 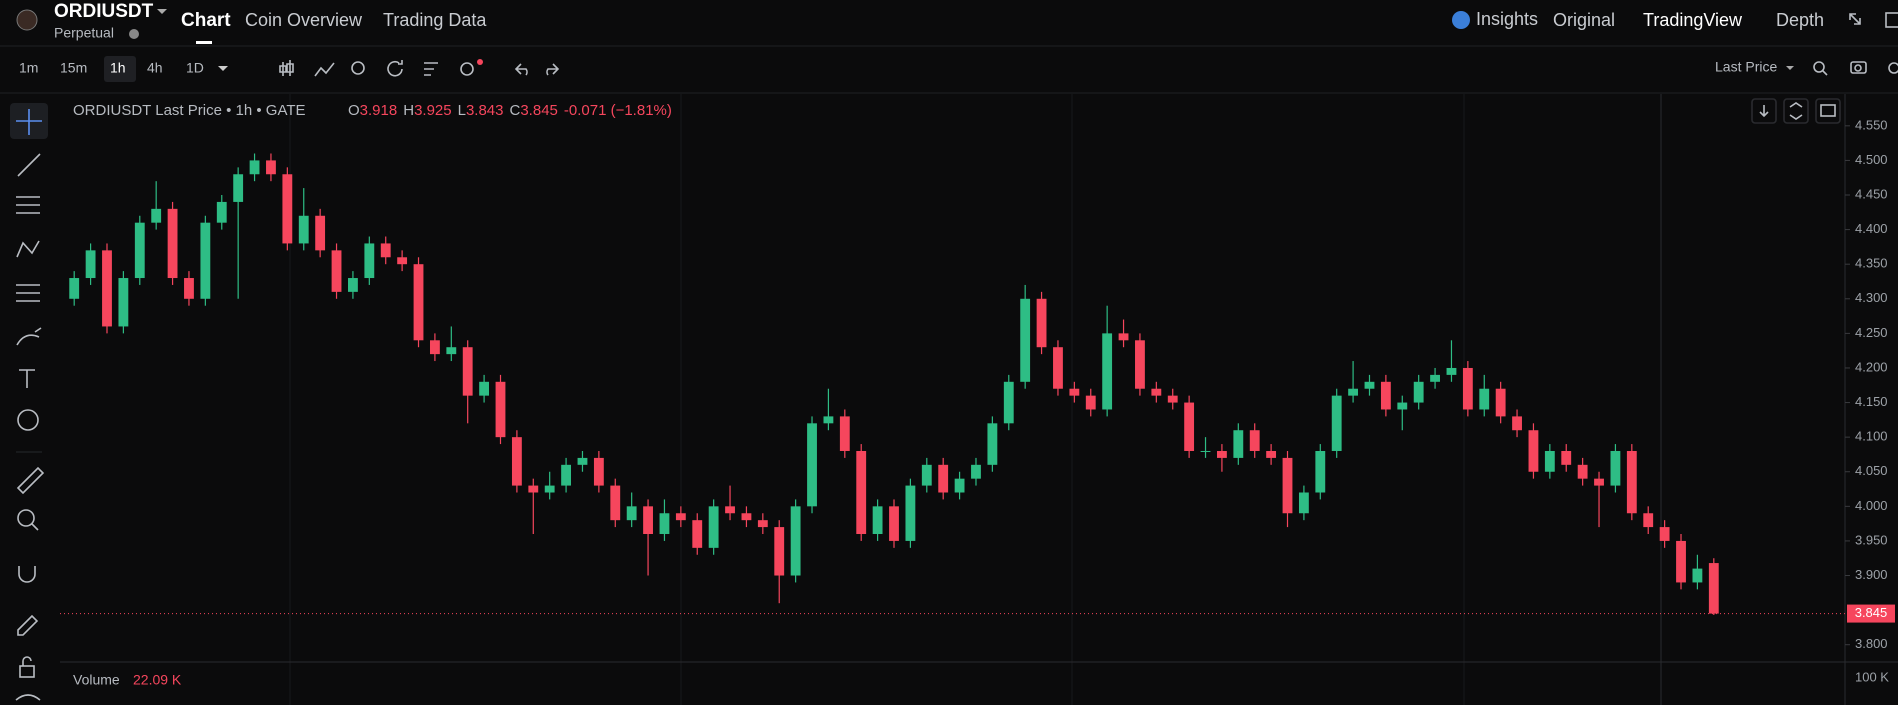 What do you see at coordinates (84, 33) in the screenshot?
I see `contract: Perpetual` at bounding box center [84, 33].